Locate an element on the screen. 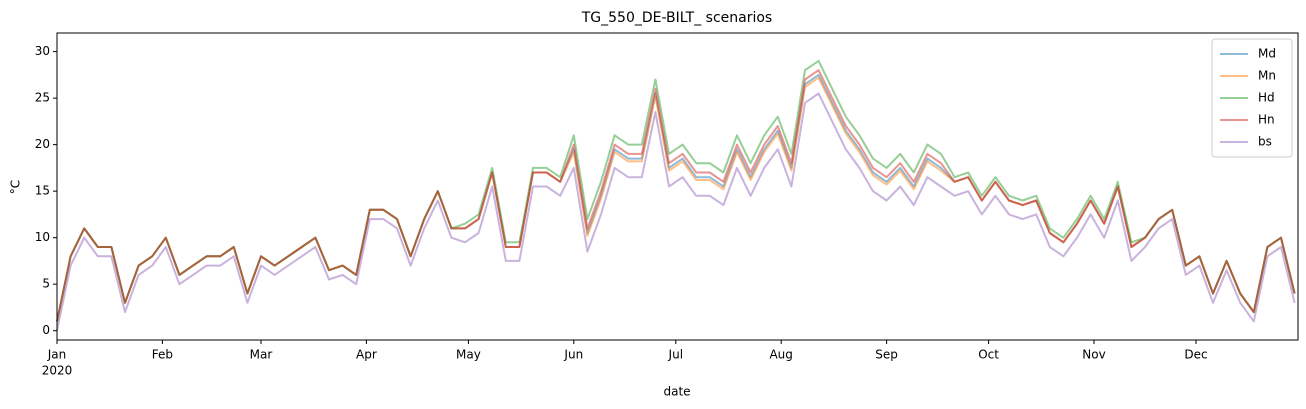 This screenshot has width=1306, height=409. legend-label: bs is located at coordinates (1265, 142).